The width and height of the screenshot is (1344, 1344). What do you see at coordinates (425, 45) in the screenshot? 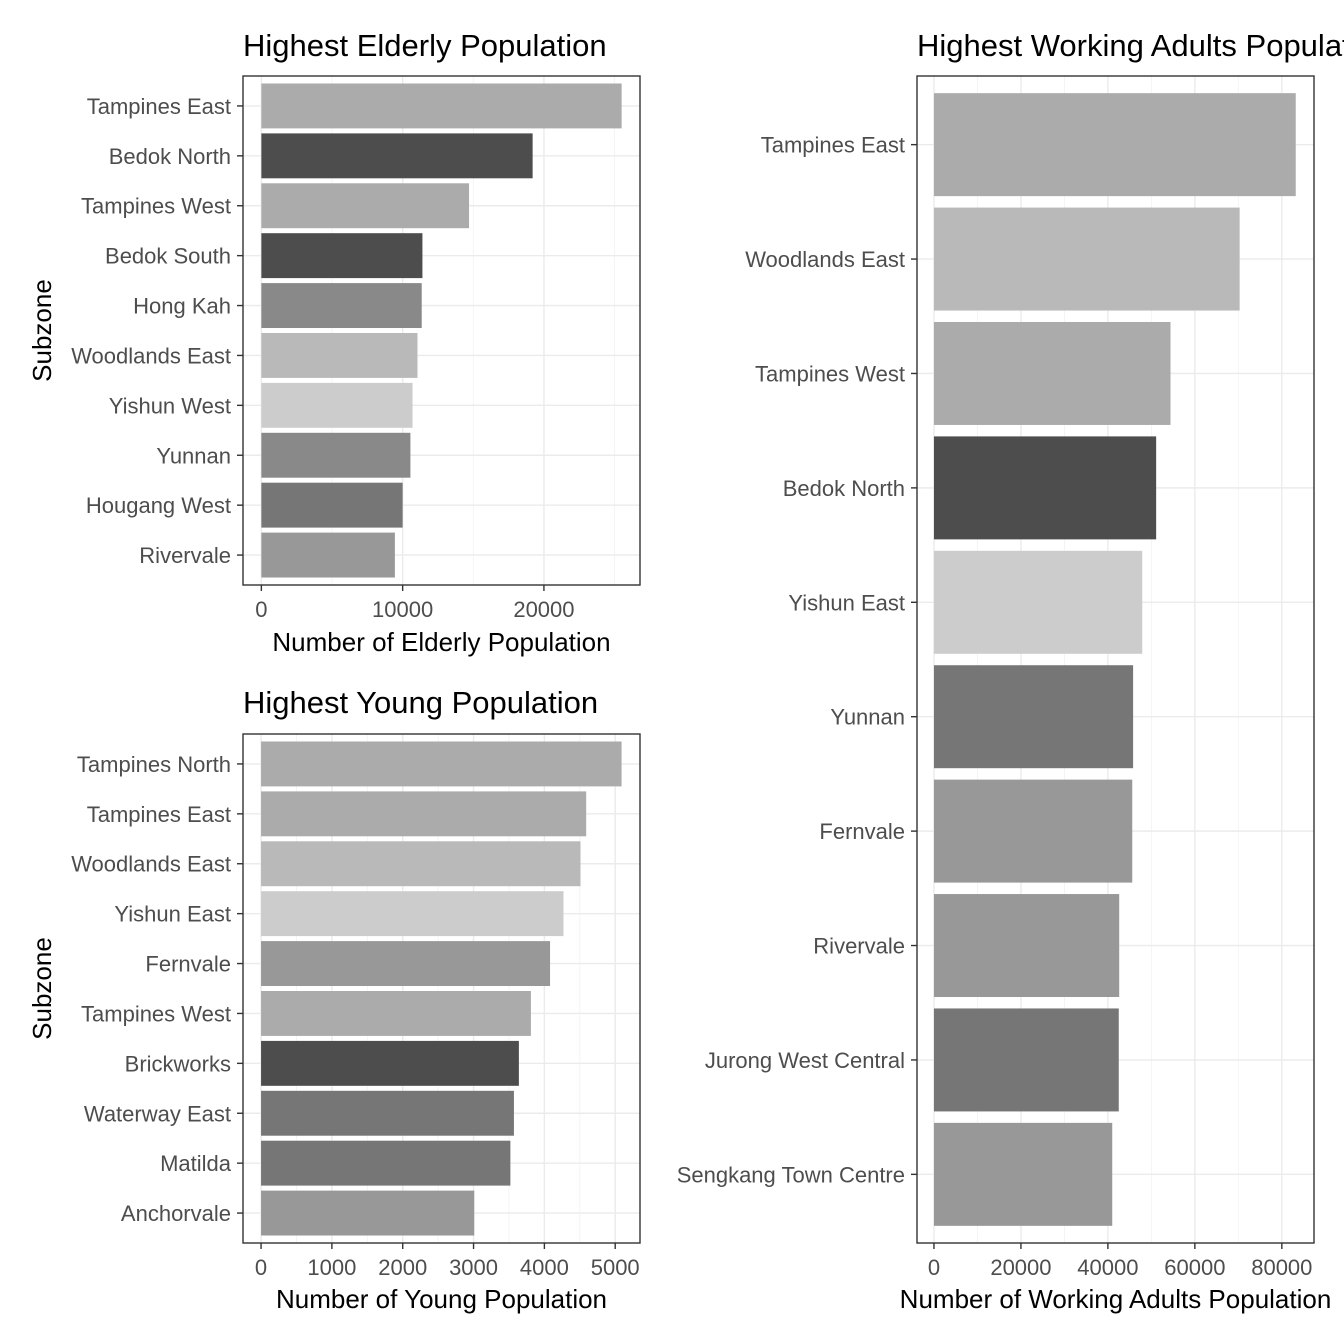
I see `chart-title: Highest Elderly Population` at bounding box center [425, 45].